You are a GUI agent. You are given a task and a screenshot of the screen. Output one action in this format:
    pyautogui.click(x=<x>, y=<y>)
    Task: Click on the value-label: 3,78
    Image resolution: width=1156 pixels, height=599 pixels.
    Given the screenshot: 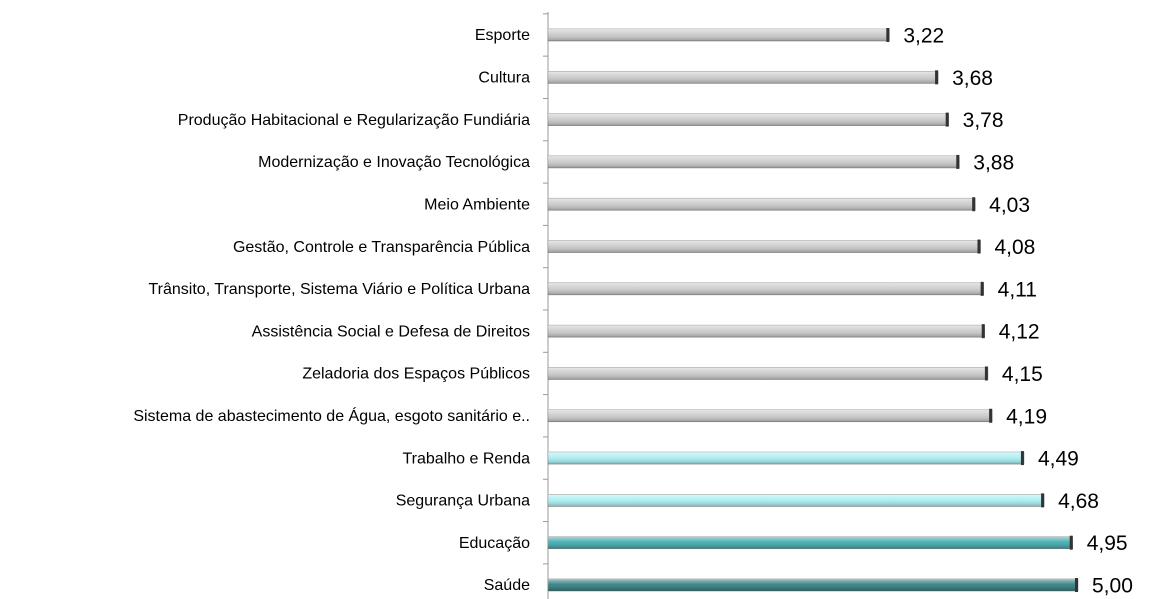 What is the action you would take?
    pyautogui.click(x=983, y=120)
    